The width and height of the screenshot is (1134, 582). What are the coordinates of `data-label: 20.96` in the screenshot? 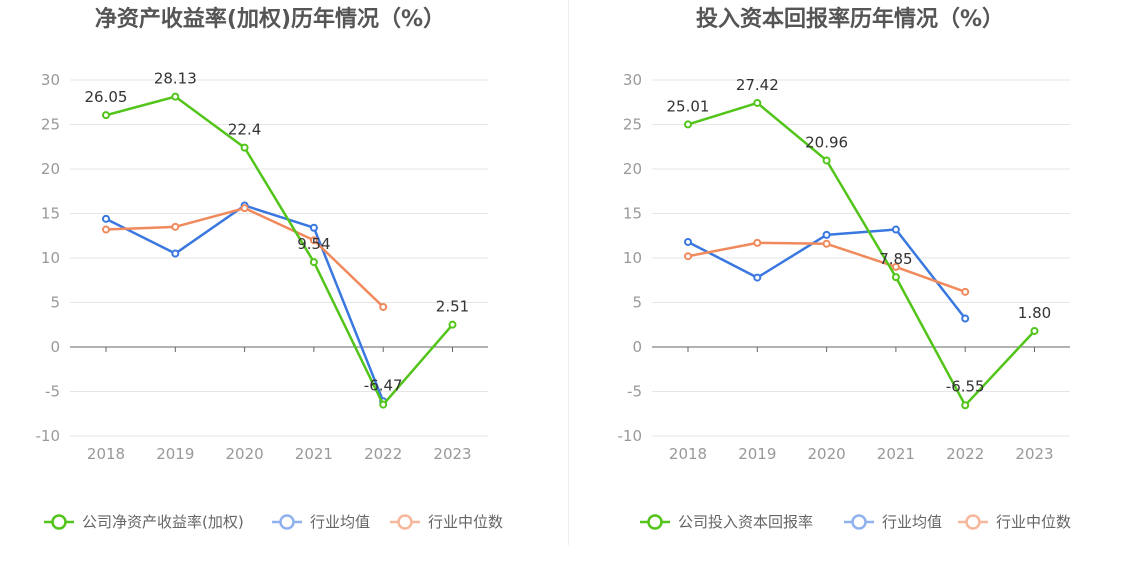 It's located at (826, 142).